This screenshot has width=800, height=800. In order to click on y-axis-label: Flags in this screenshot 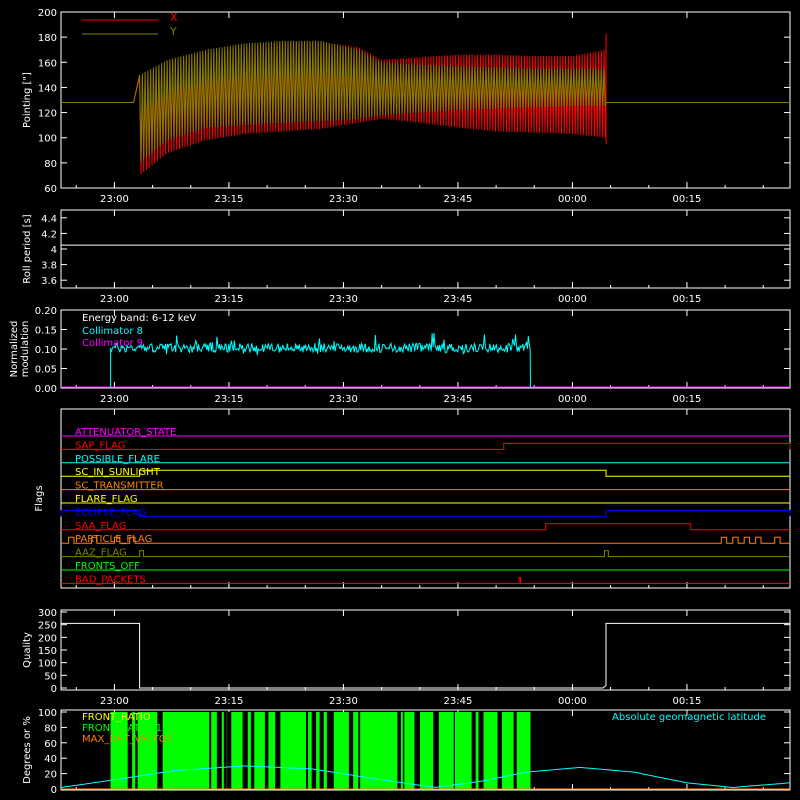, I will do `click(39, 498)`.